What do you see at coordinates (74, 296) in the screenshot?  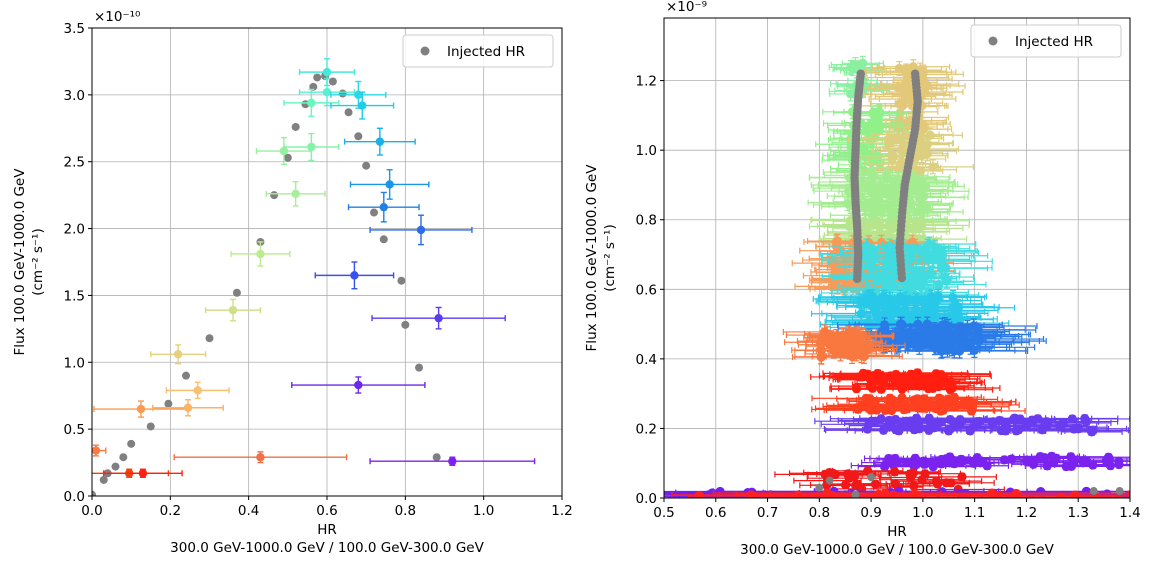 I see `y-tick-label: 1.5` at bounding box center [74, 296].